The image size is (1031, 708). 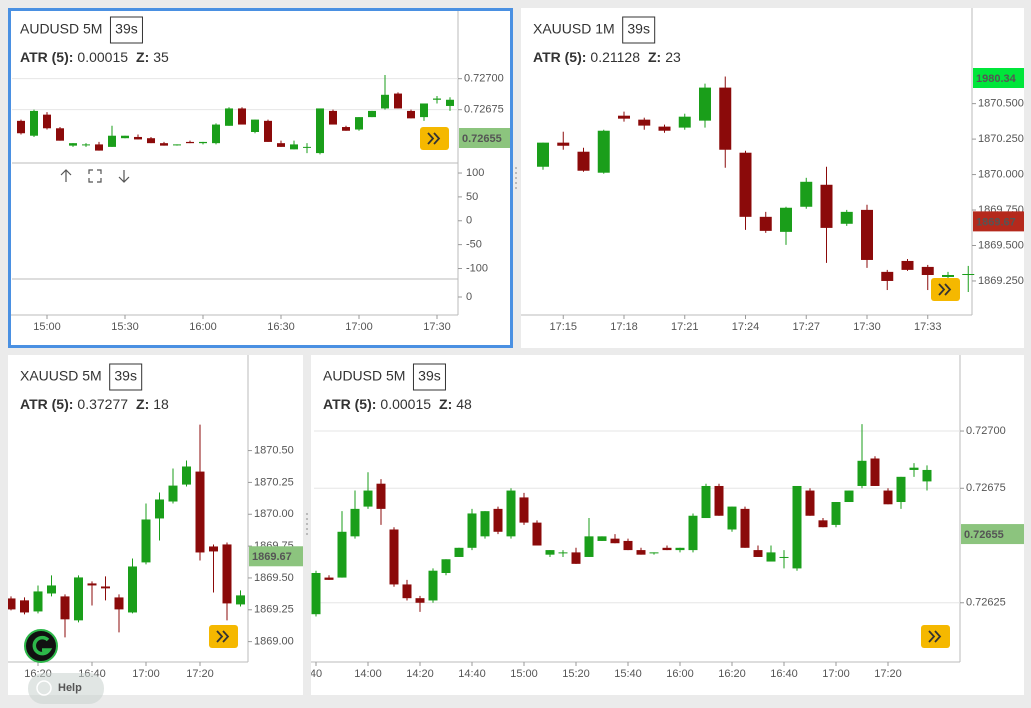 I want to click on y-tick-label: 1870.00, so click(x=274, y=514).